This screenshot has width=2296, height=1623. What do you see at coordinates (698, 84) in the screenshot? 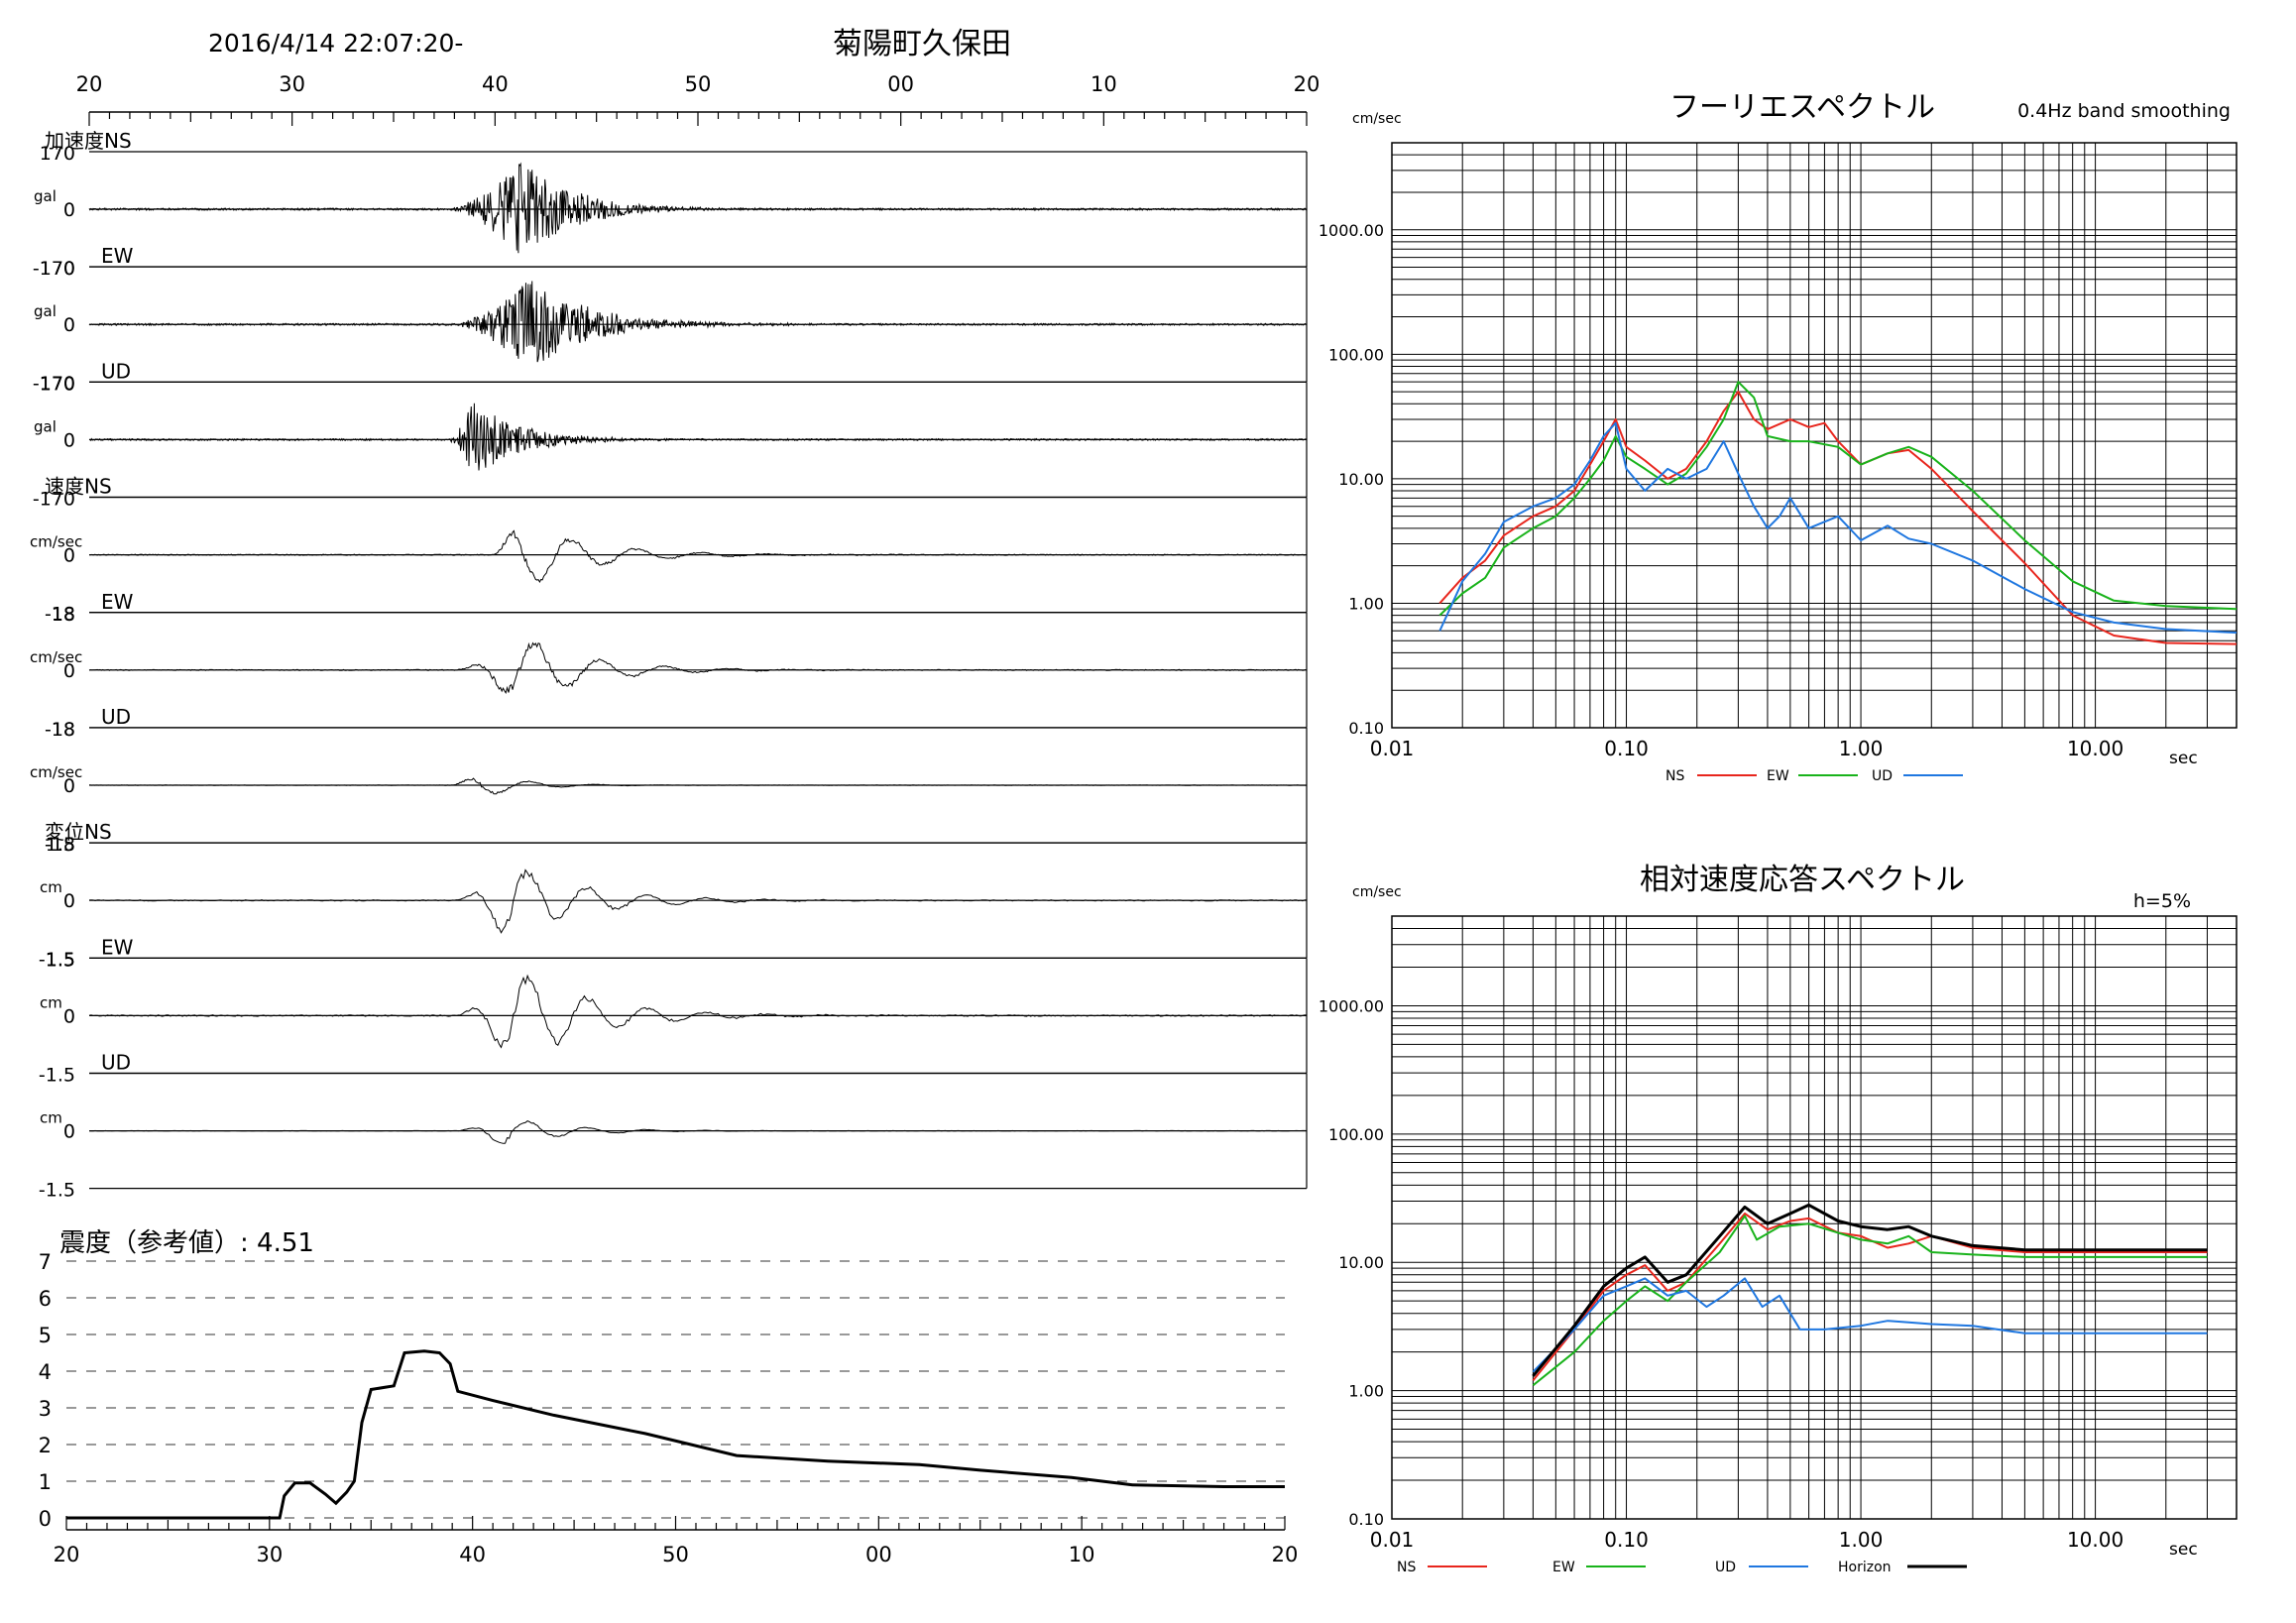
I see `time-tick-label: 50` at bounding box center [698, 84].